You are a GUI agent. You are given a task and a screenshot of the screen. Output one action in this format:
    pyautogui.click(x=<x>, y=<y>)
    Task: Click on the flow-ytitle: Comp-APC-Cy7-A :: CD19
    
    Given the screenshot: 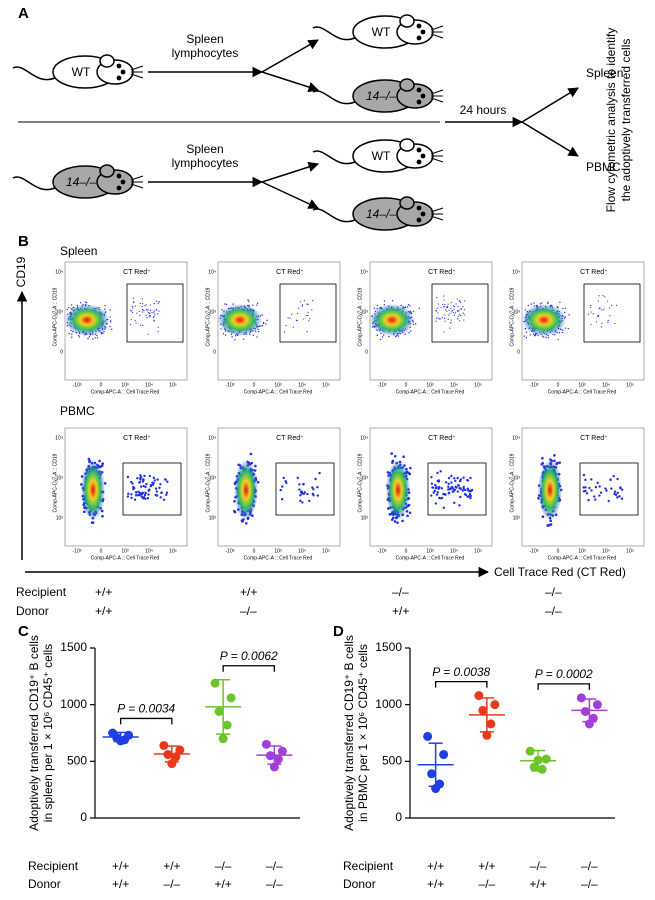 What is the action you would take?
    pyautogui.click(x=360, y=316)
    